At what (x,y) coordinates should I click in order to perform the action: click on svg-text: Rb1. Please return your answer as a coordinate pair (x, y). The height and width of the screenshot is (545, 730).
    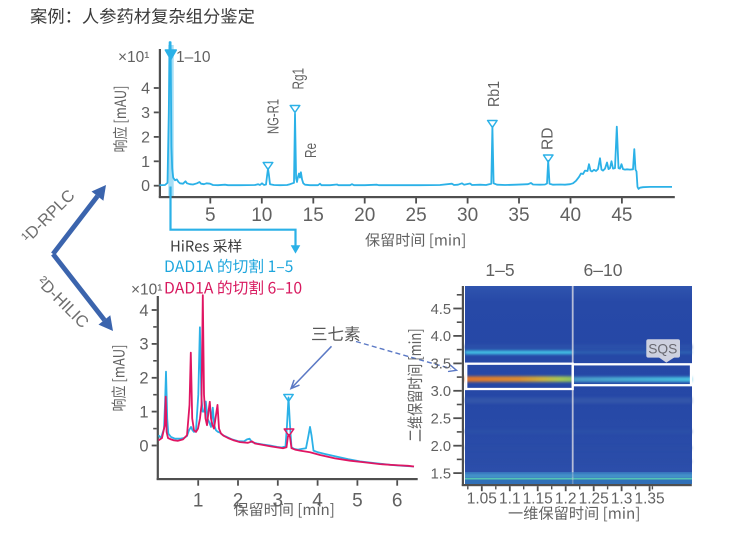
    Looking at the image, I should click on (494, 94).